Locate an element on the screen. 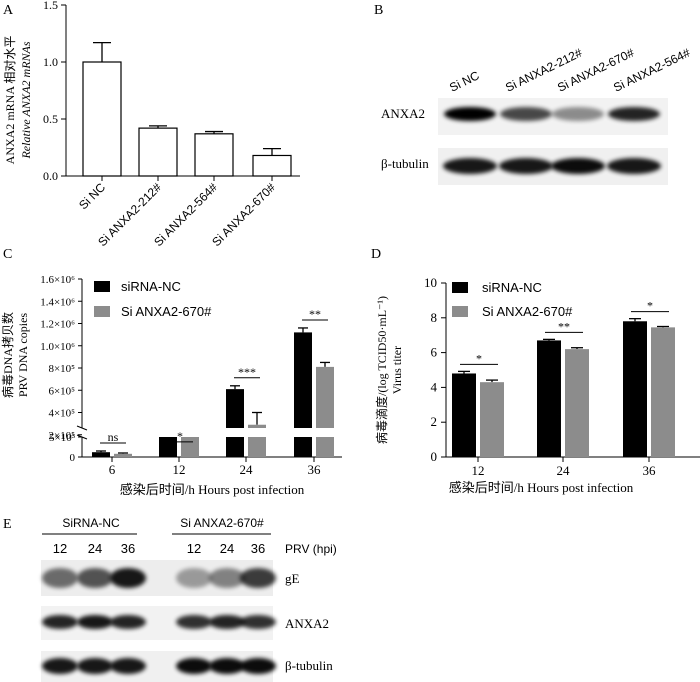 This screenshot has width=700, height=682. panel-e-band-label-ge: gE is located at coordinates (292, 578).